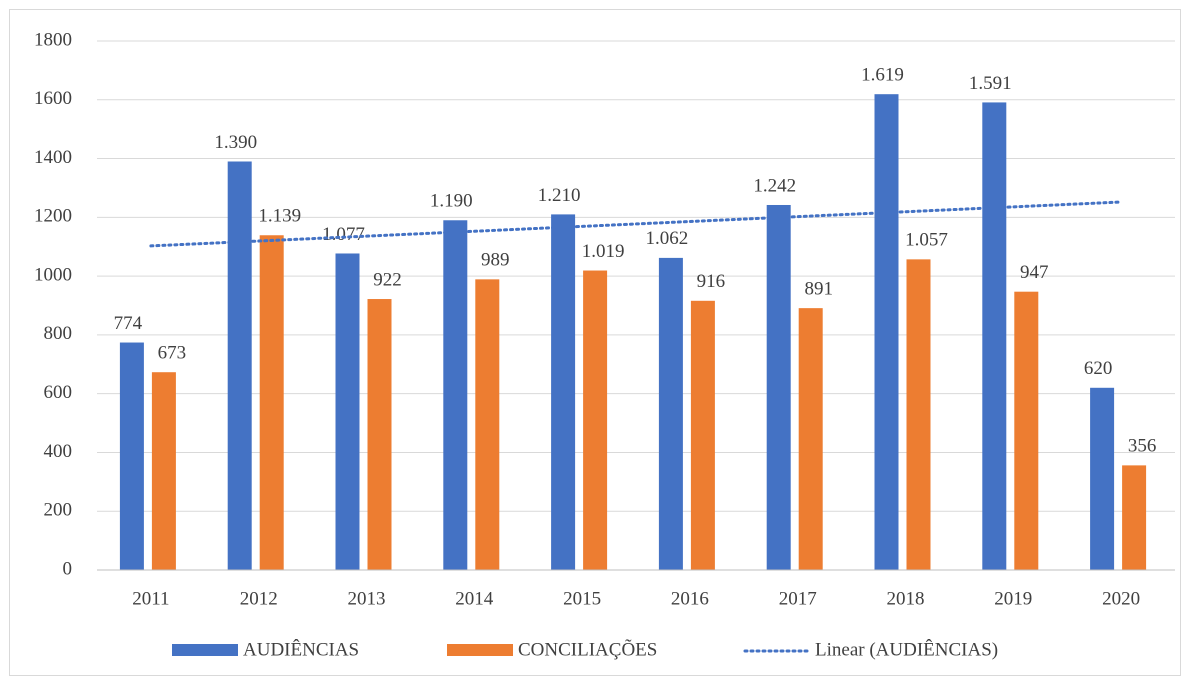 This screenshot has height=677, width=1191. What do you see at coordinates (58, 451) in the screenshot?
I see `y-tick-label: 400` at bounding box center [58, 451].